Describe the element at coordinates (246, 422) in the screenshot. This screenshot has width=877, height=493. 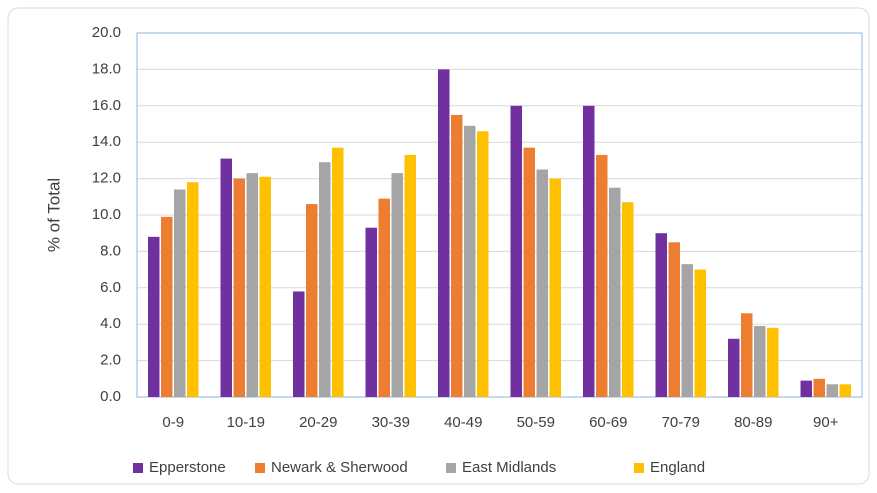
I see `x-tick-label: 10-19` at that location.